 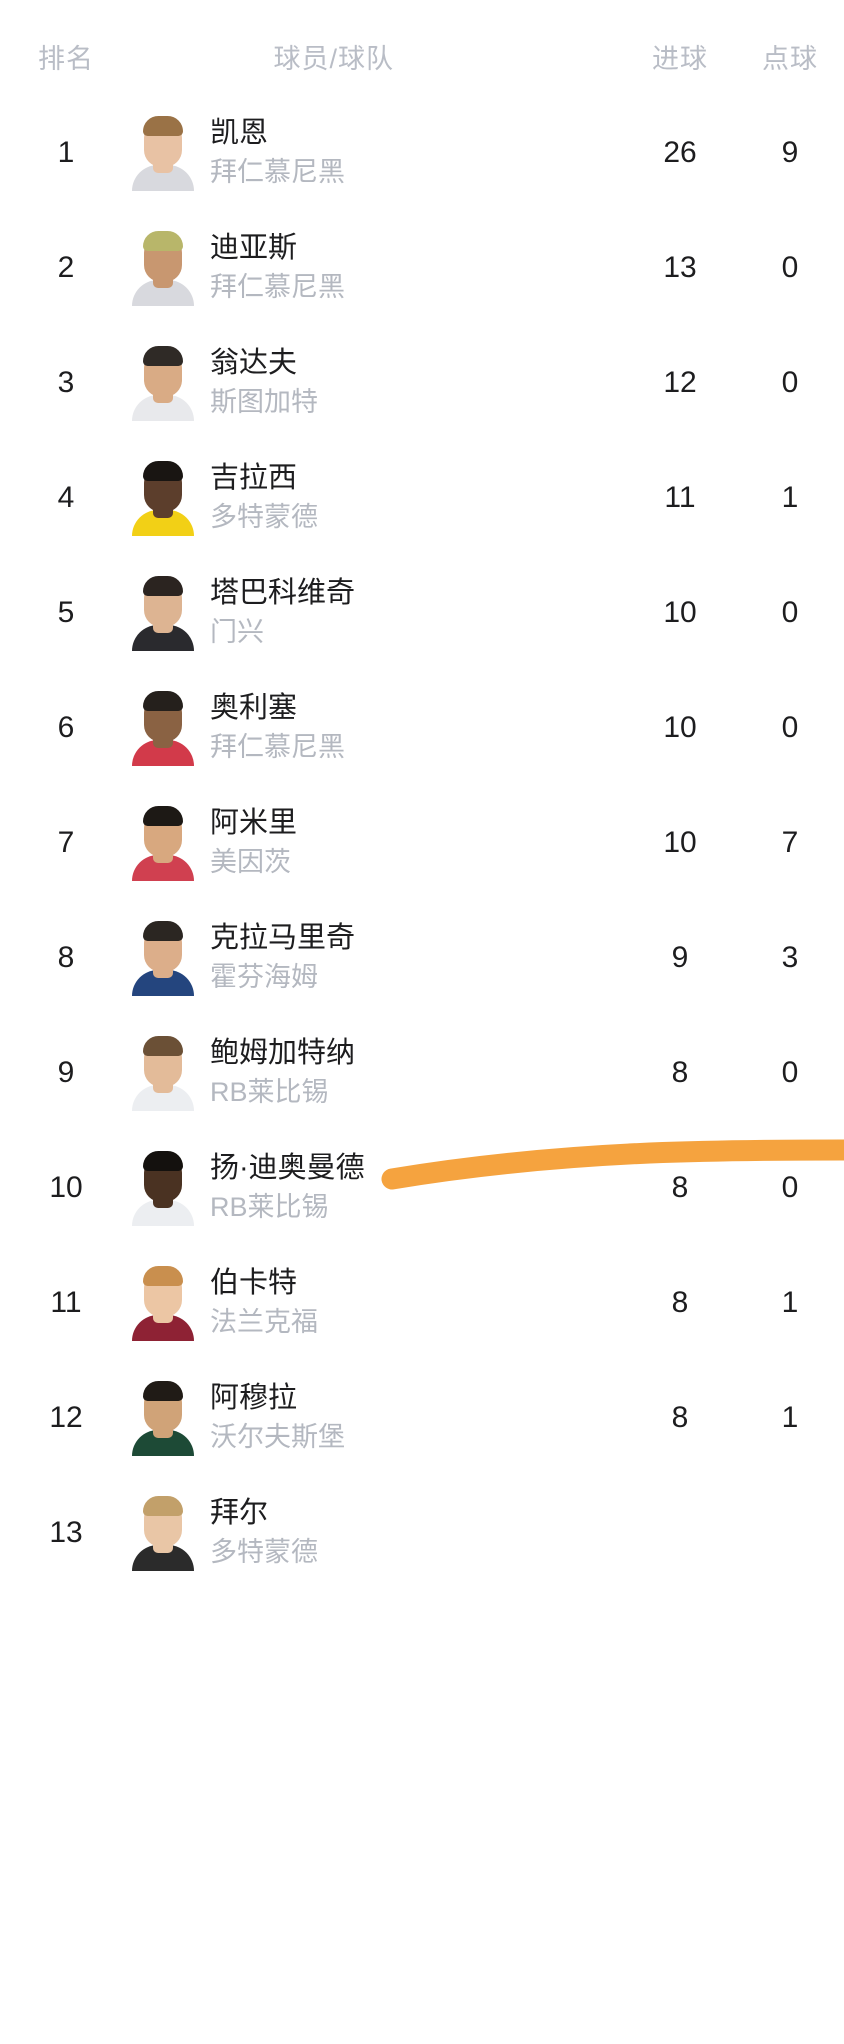 I want to click on rank-cell: 4, so click(x=66, y=497).